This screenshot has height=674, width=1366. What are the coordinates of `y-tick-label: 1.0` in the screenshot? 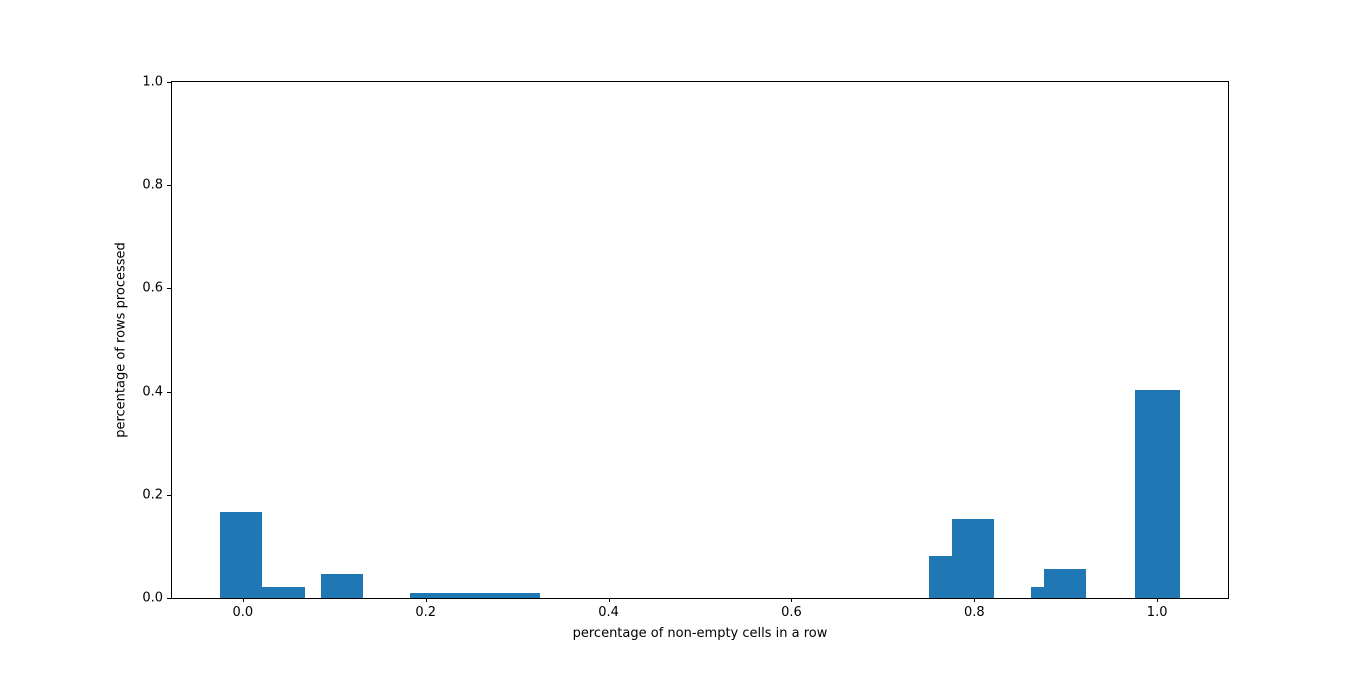 It's located at (152, 82).